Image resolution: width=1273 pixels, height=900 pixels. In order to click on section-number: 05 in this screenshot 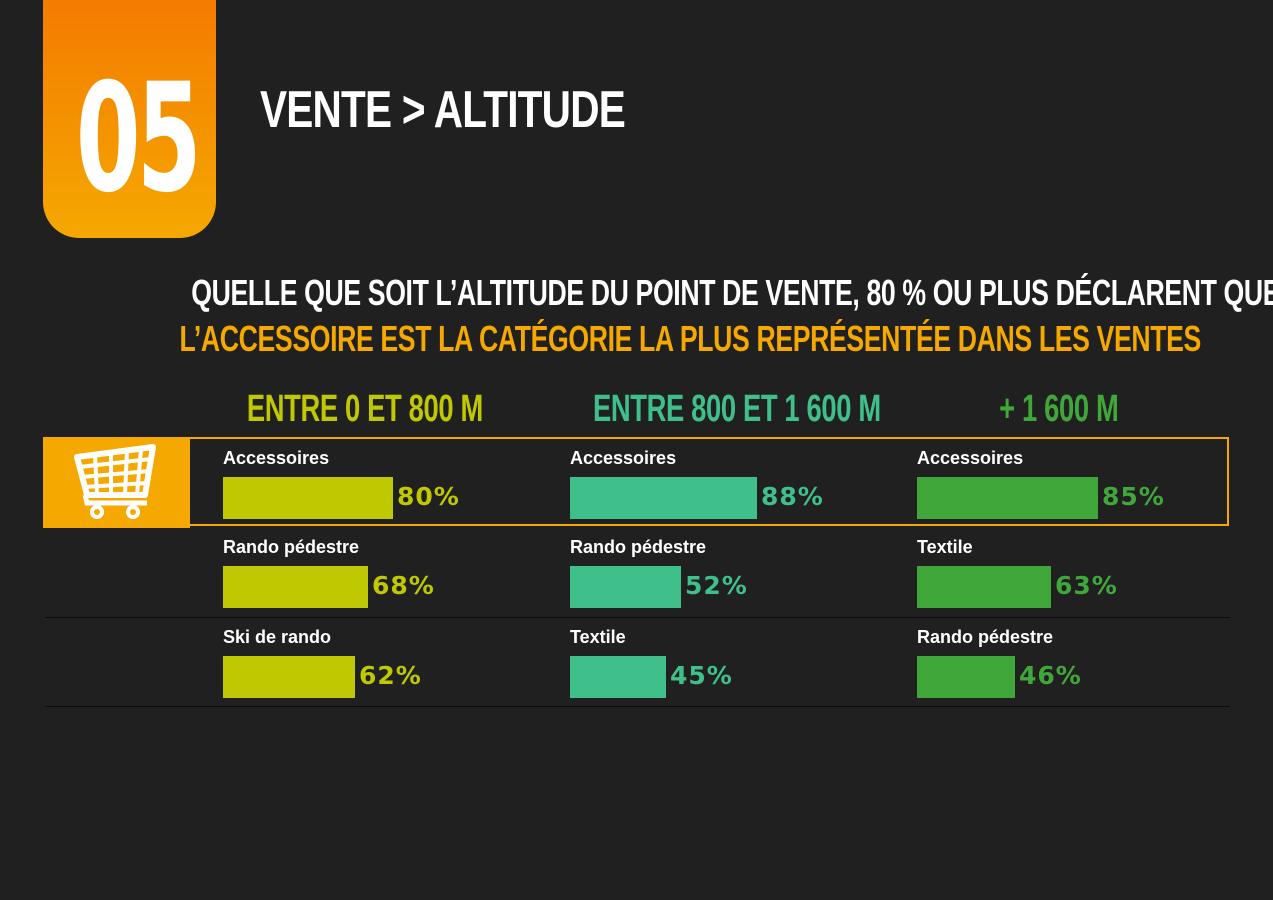, I will do `click(138, 139)`.